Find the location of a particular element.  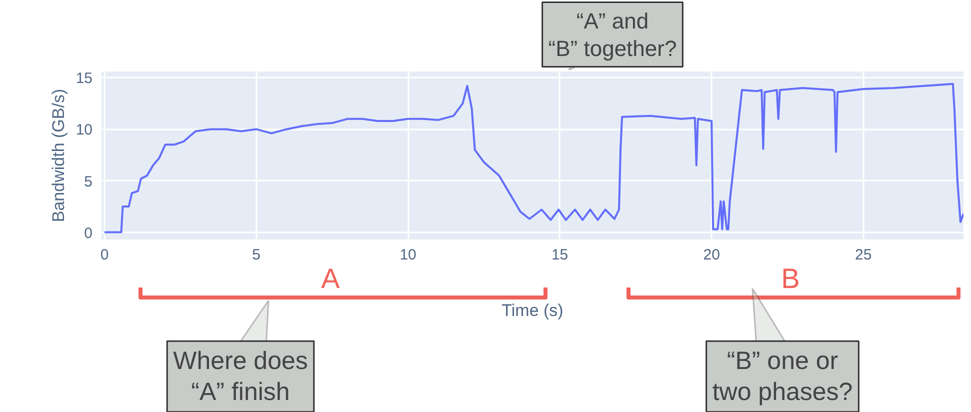

y-tick-label: 0 is located at coordinates (88, 233).